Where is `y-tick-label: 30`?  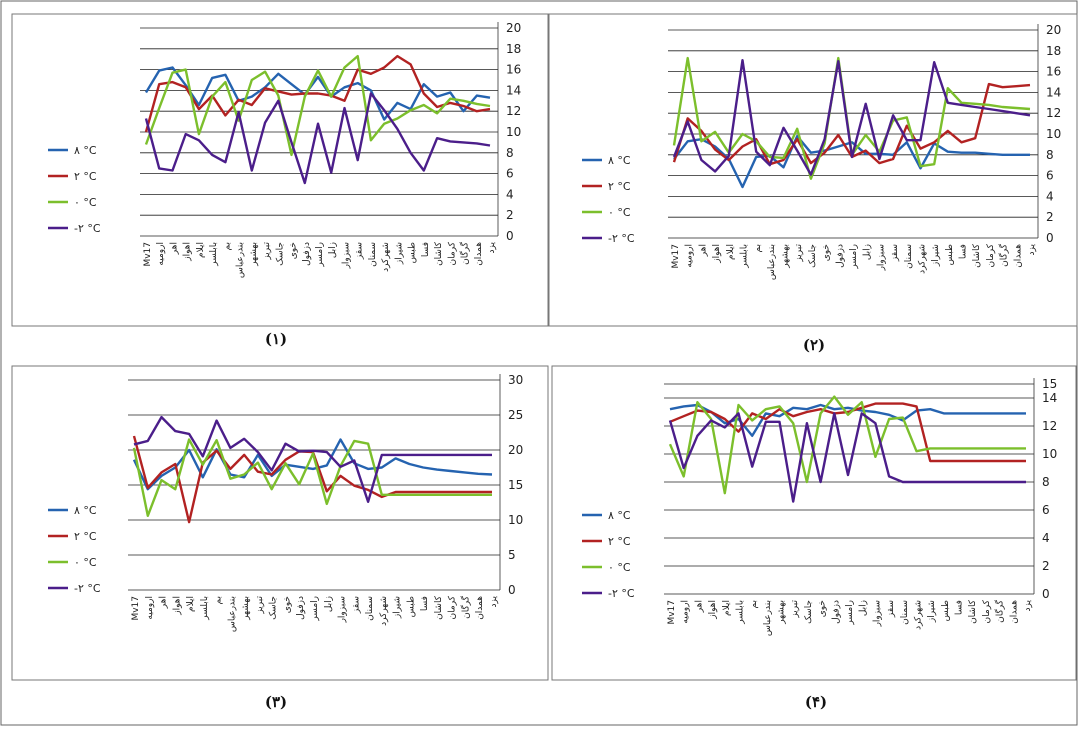
y-tick-label: 30 is located at coordinates (515, 380).